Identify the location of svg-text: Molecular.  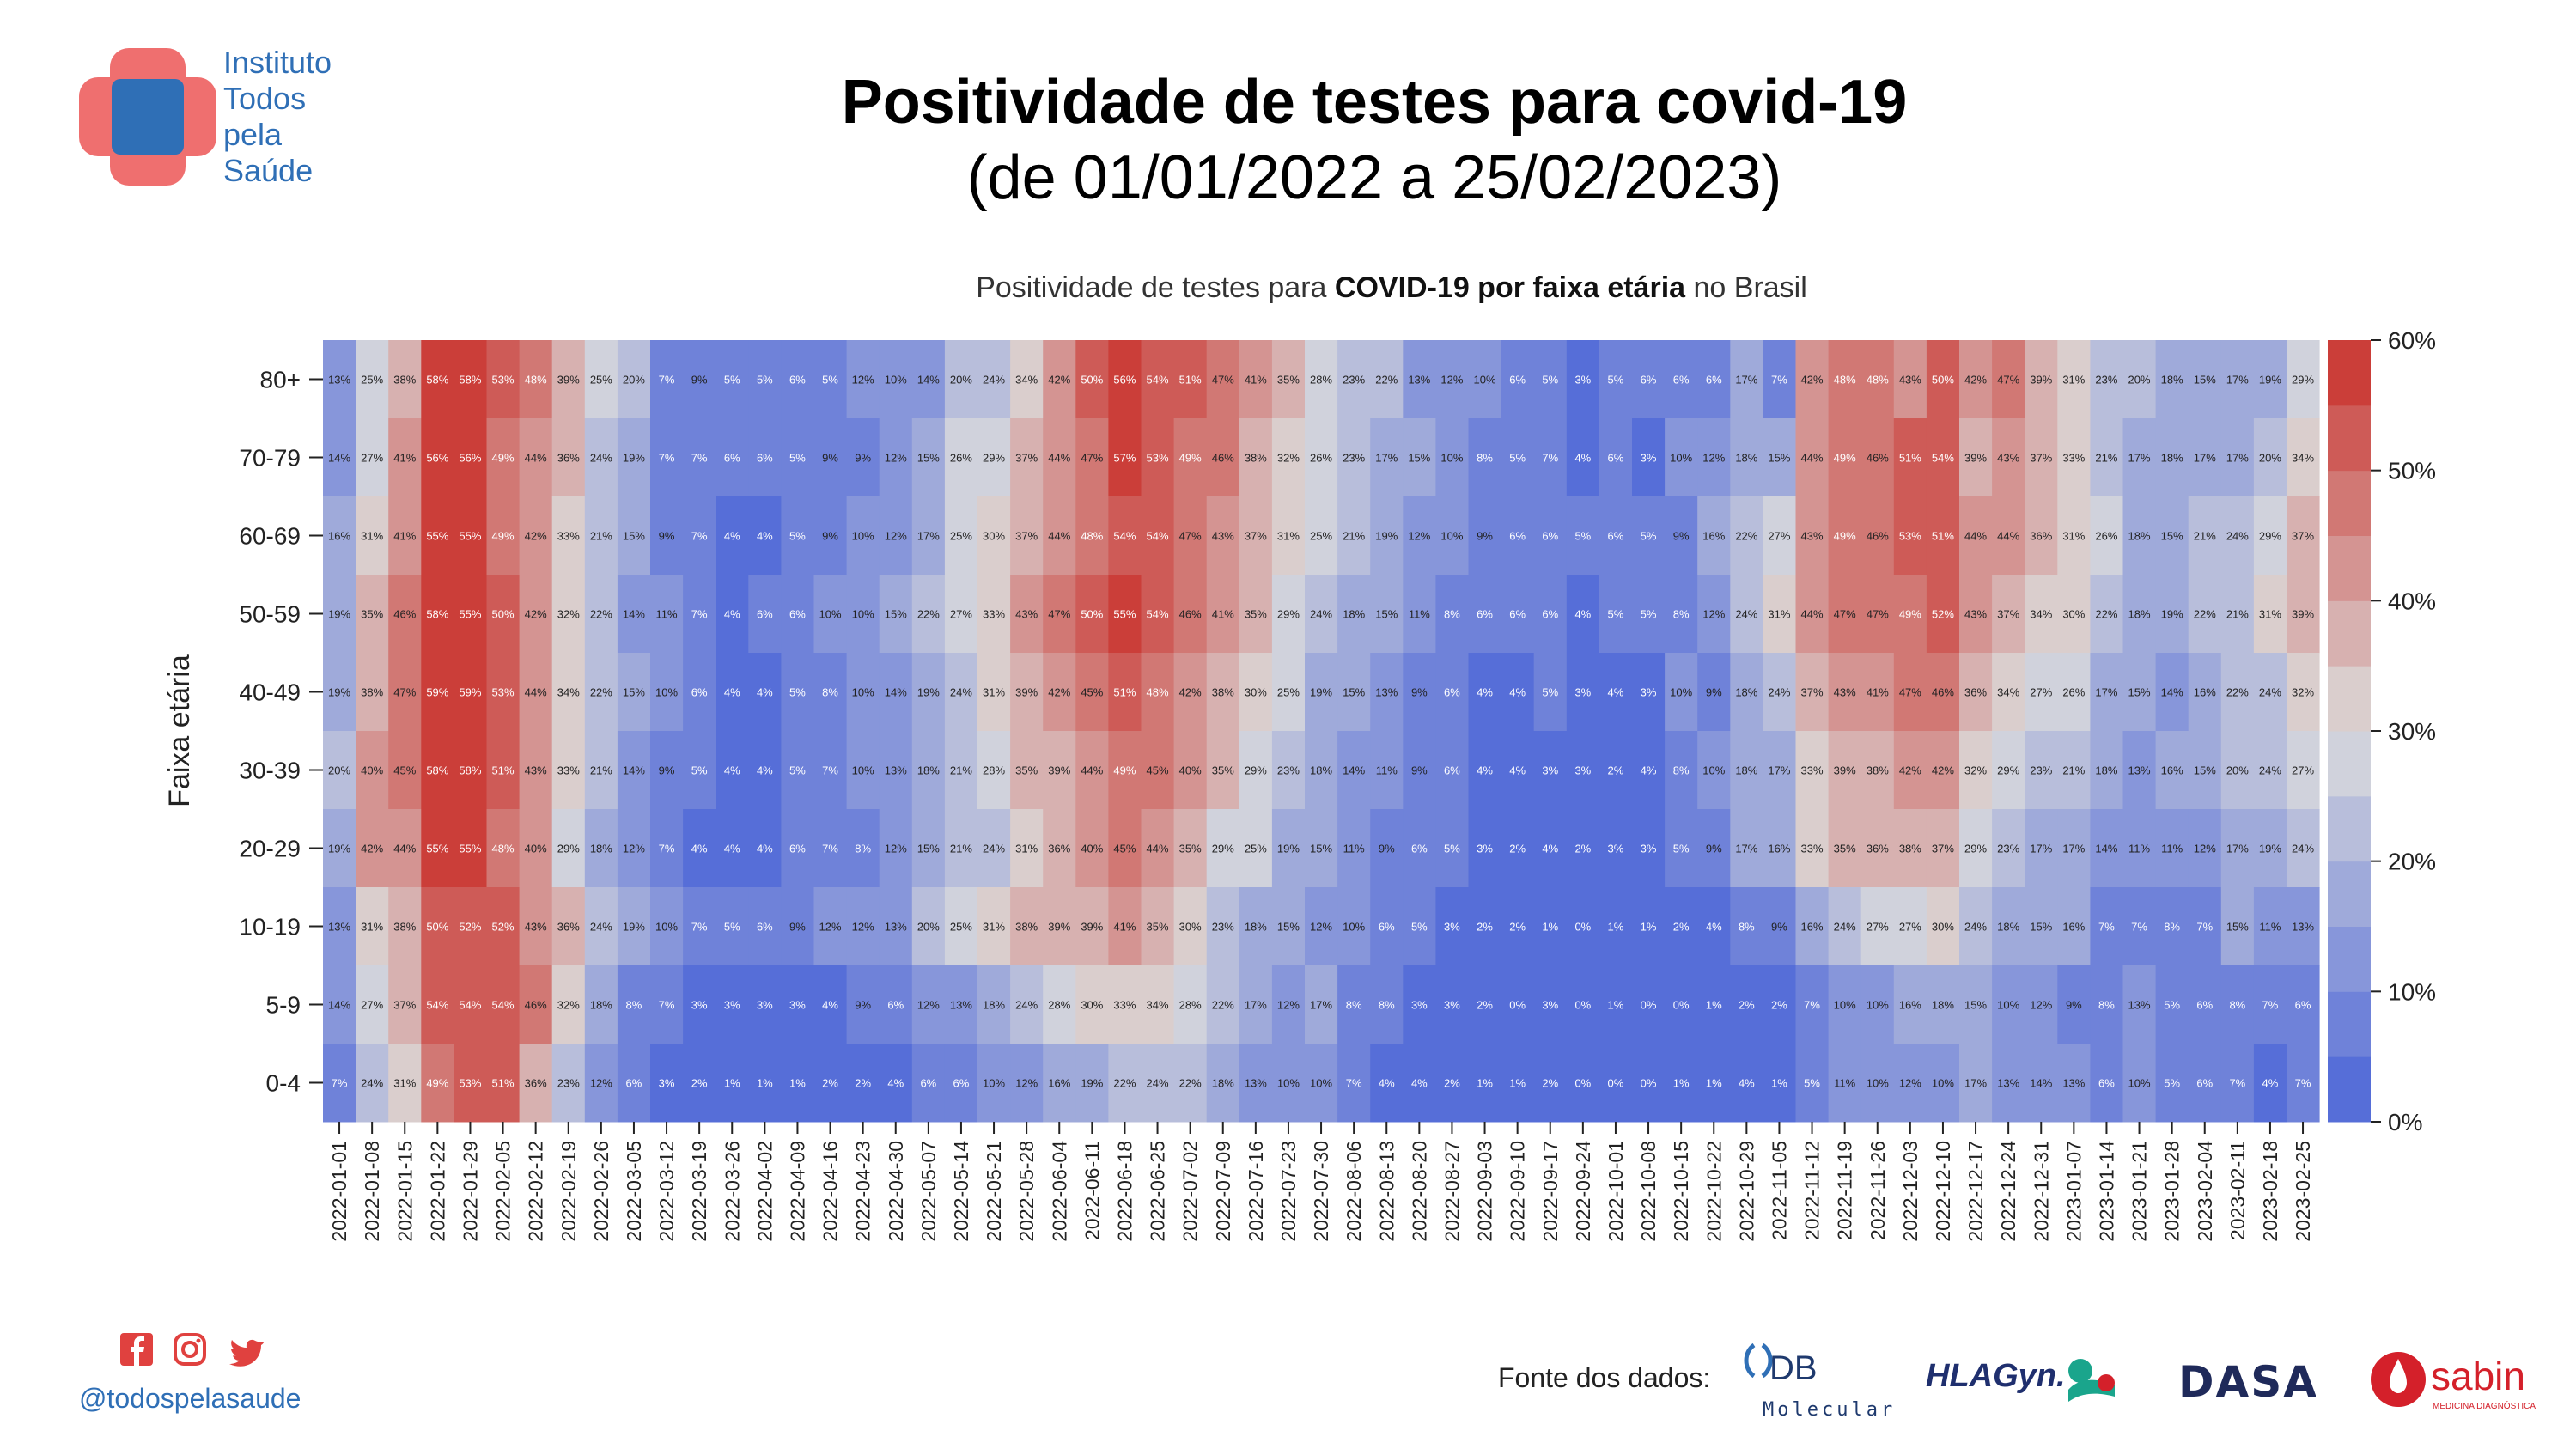
(1829, 1410).